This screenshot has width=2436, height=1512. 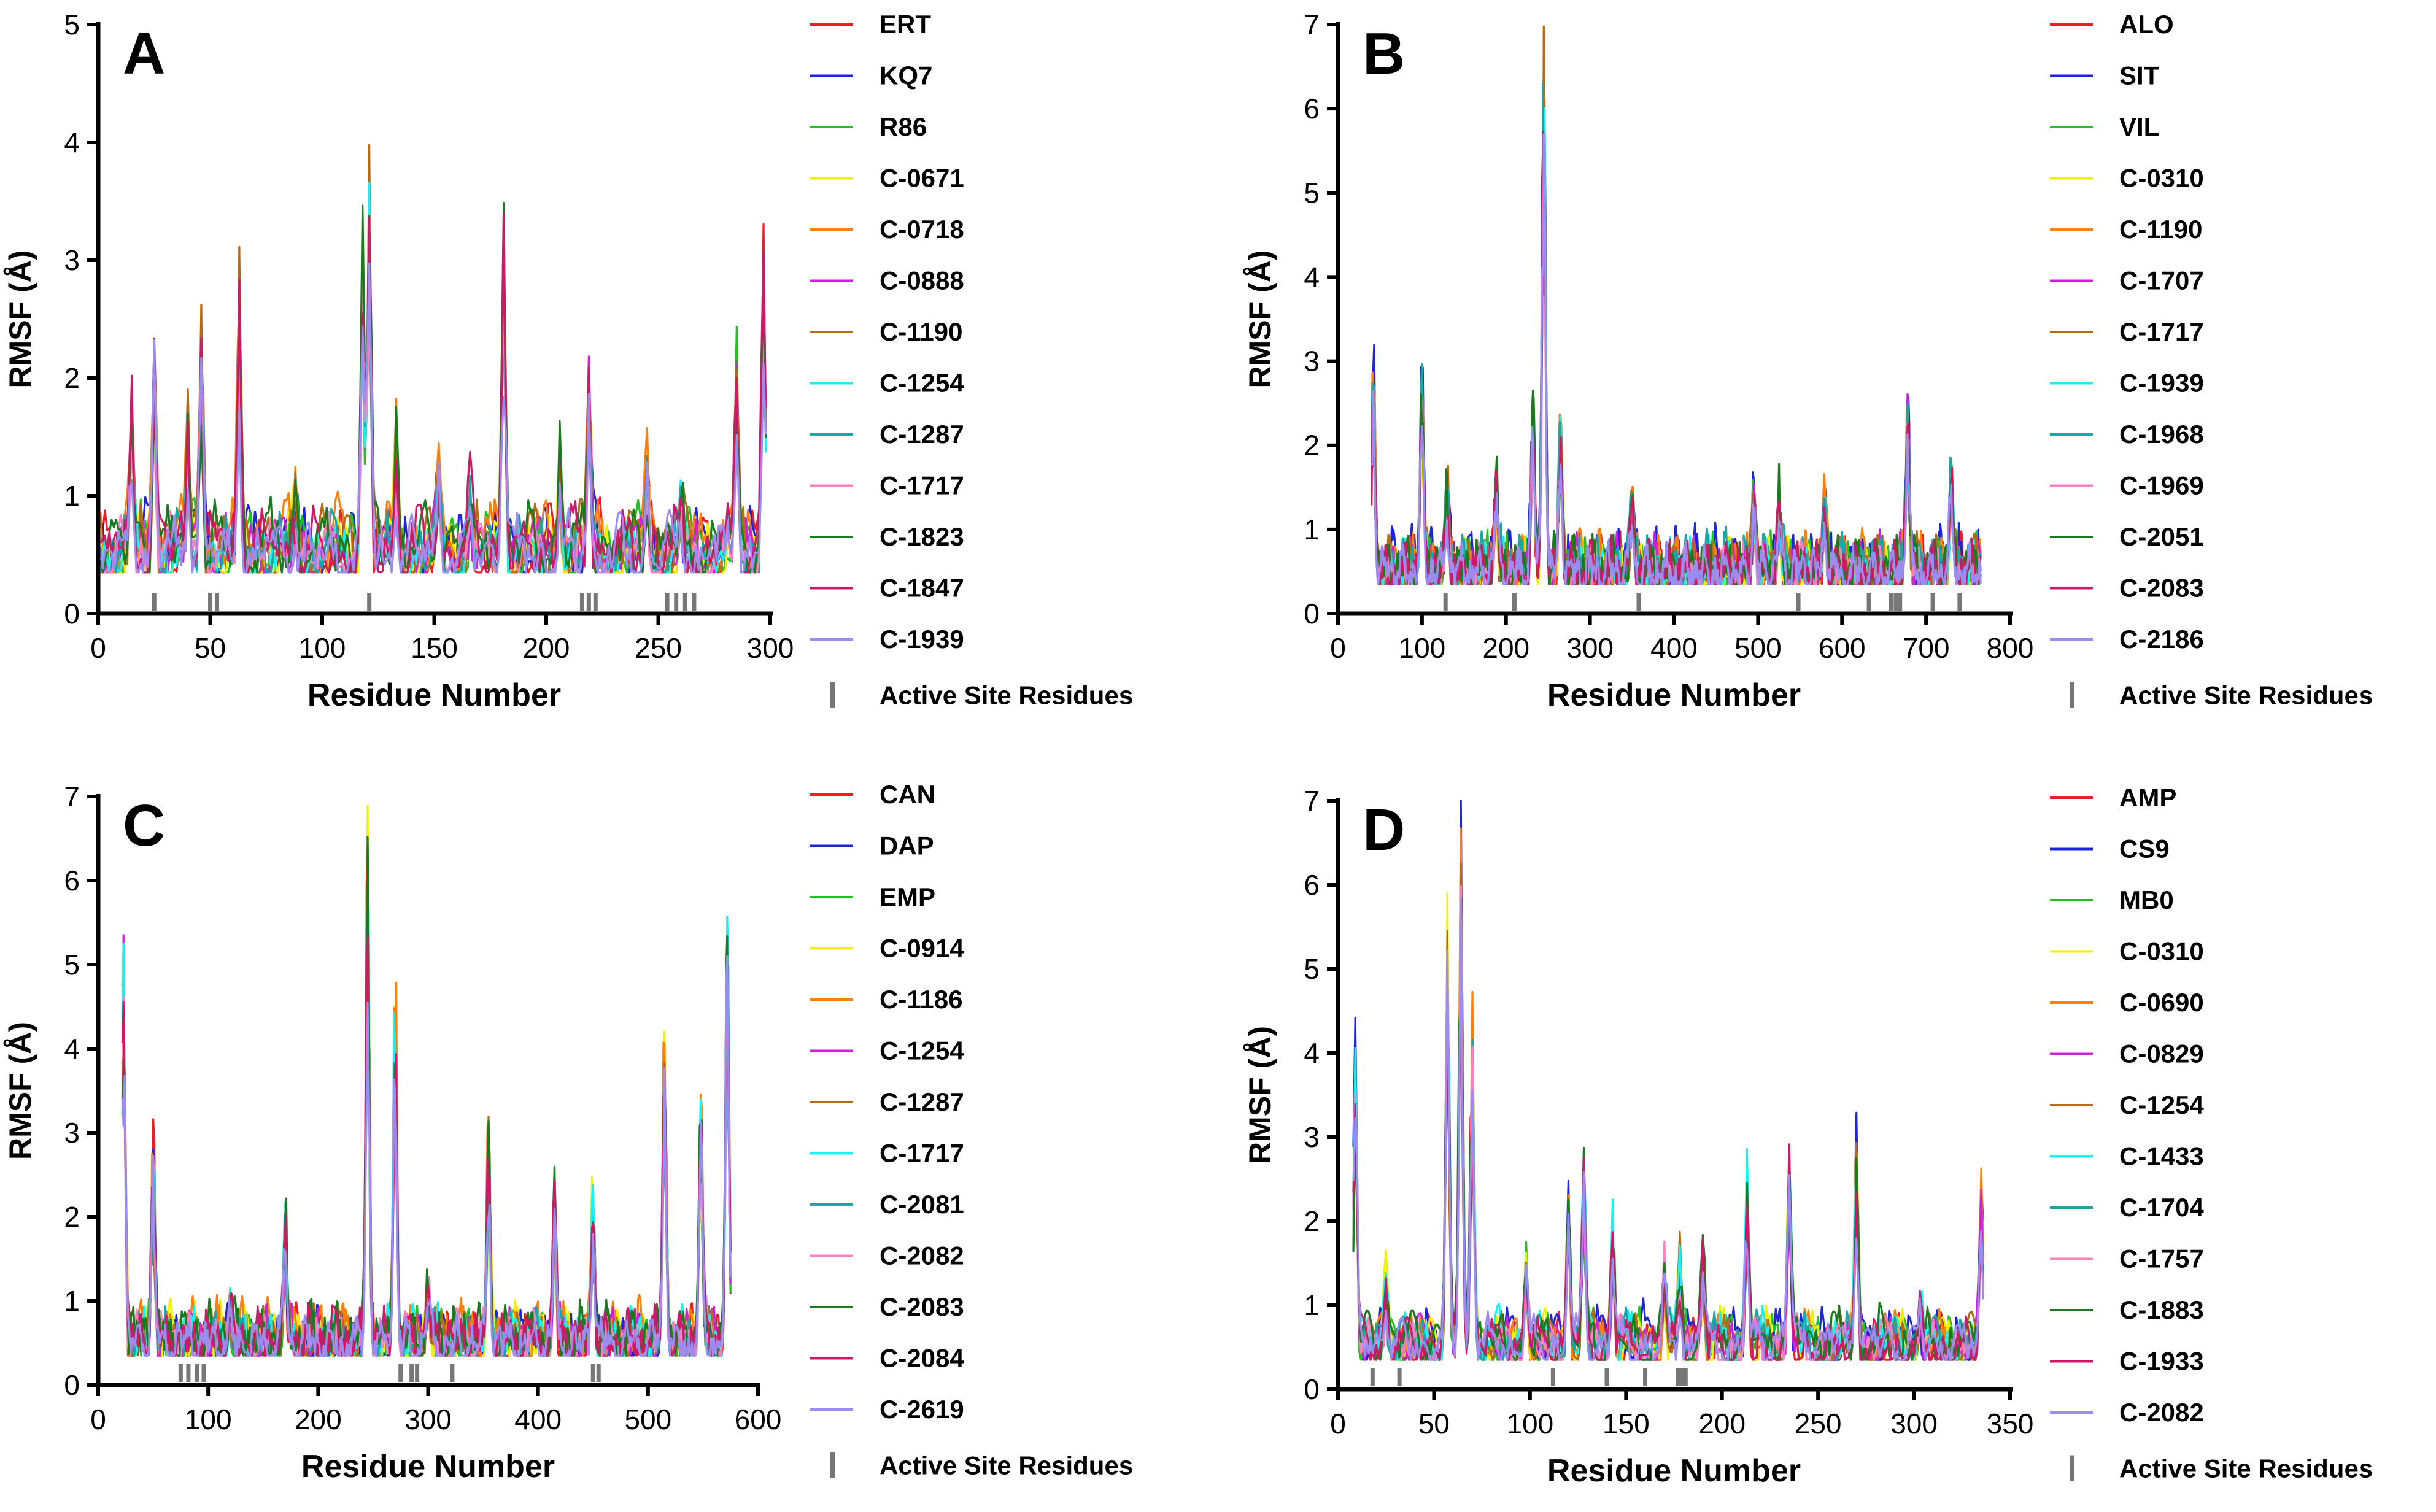 I want to click on x-tick-label: 100, so click(x=322, y=648).